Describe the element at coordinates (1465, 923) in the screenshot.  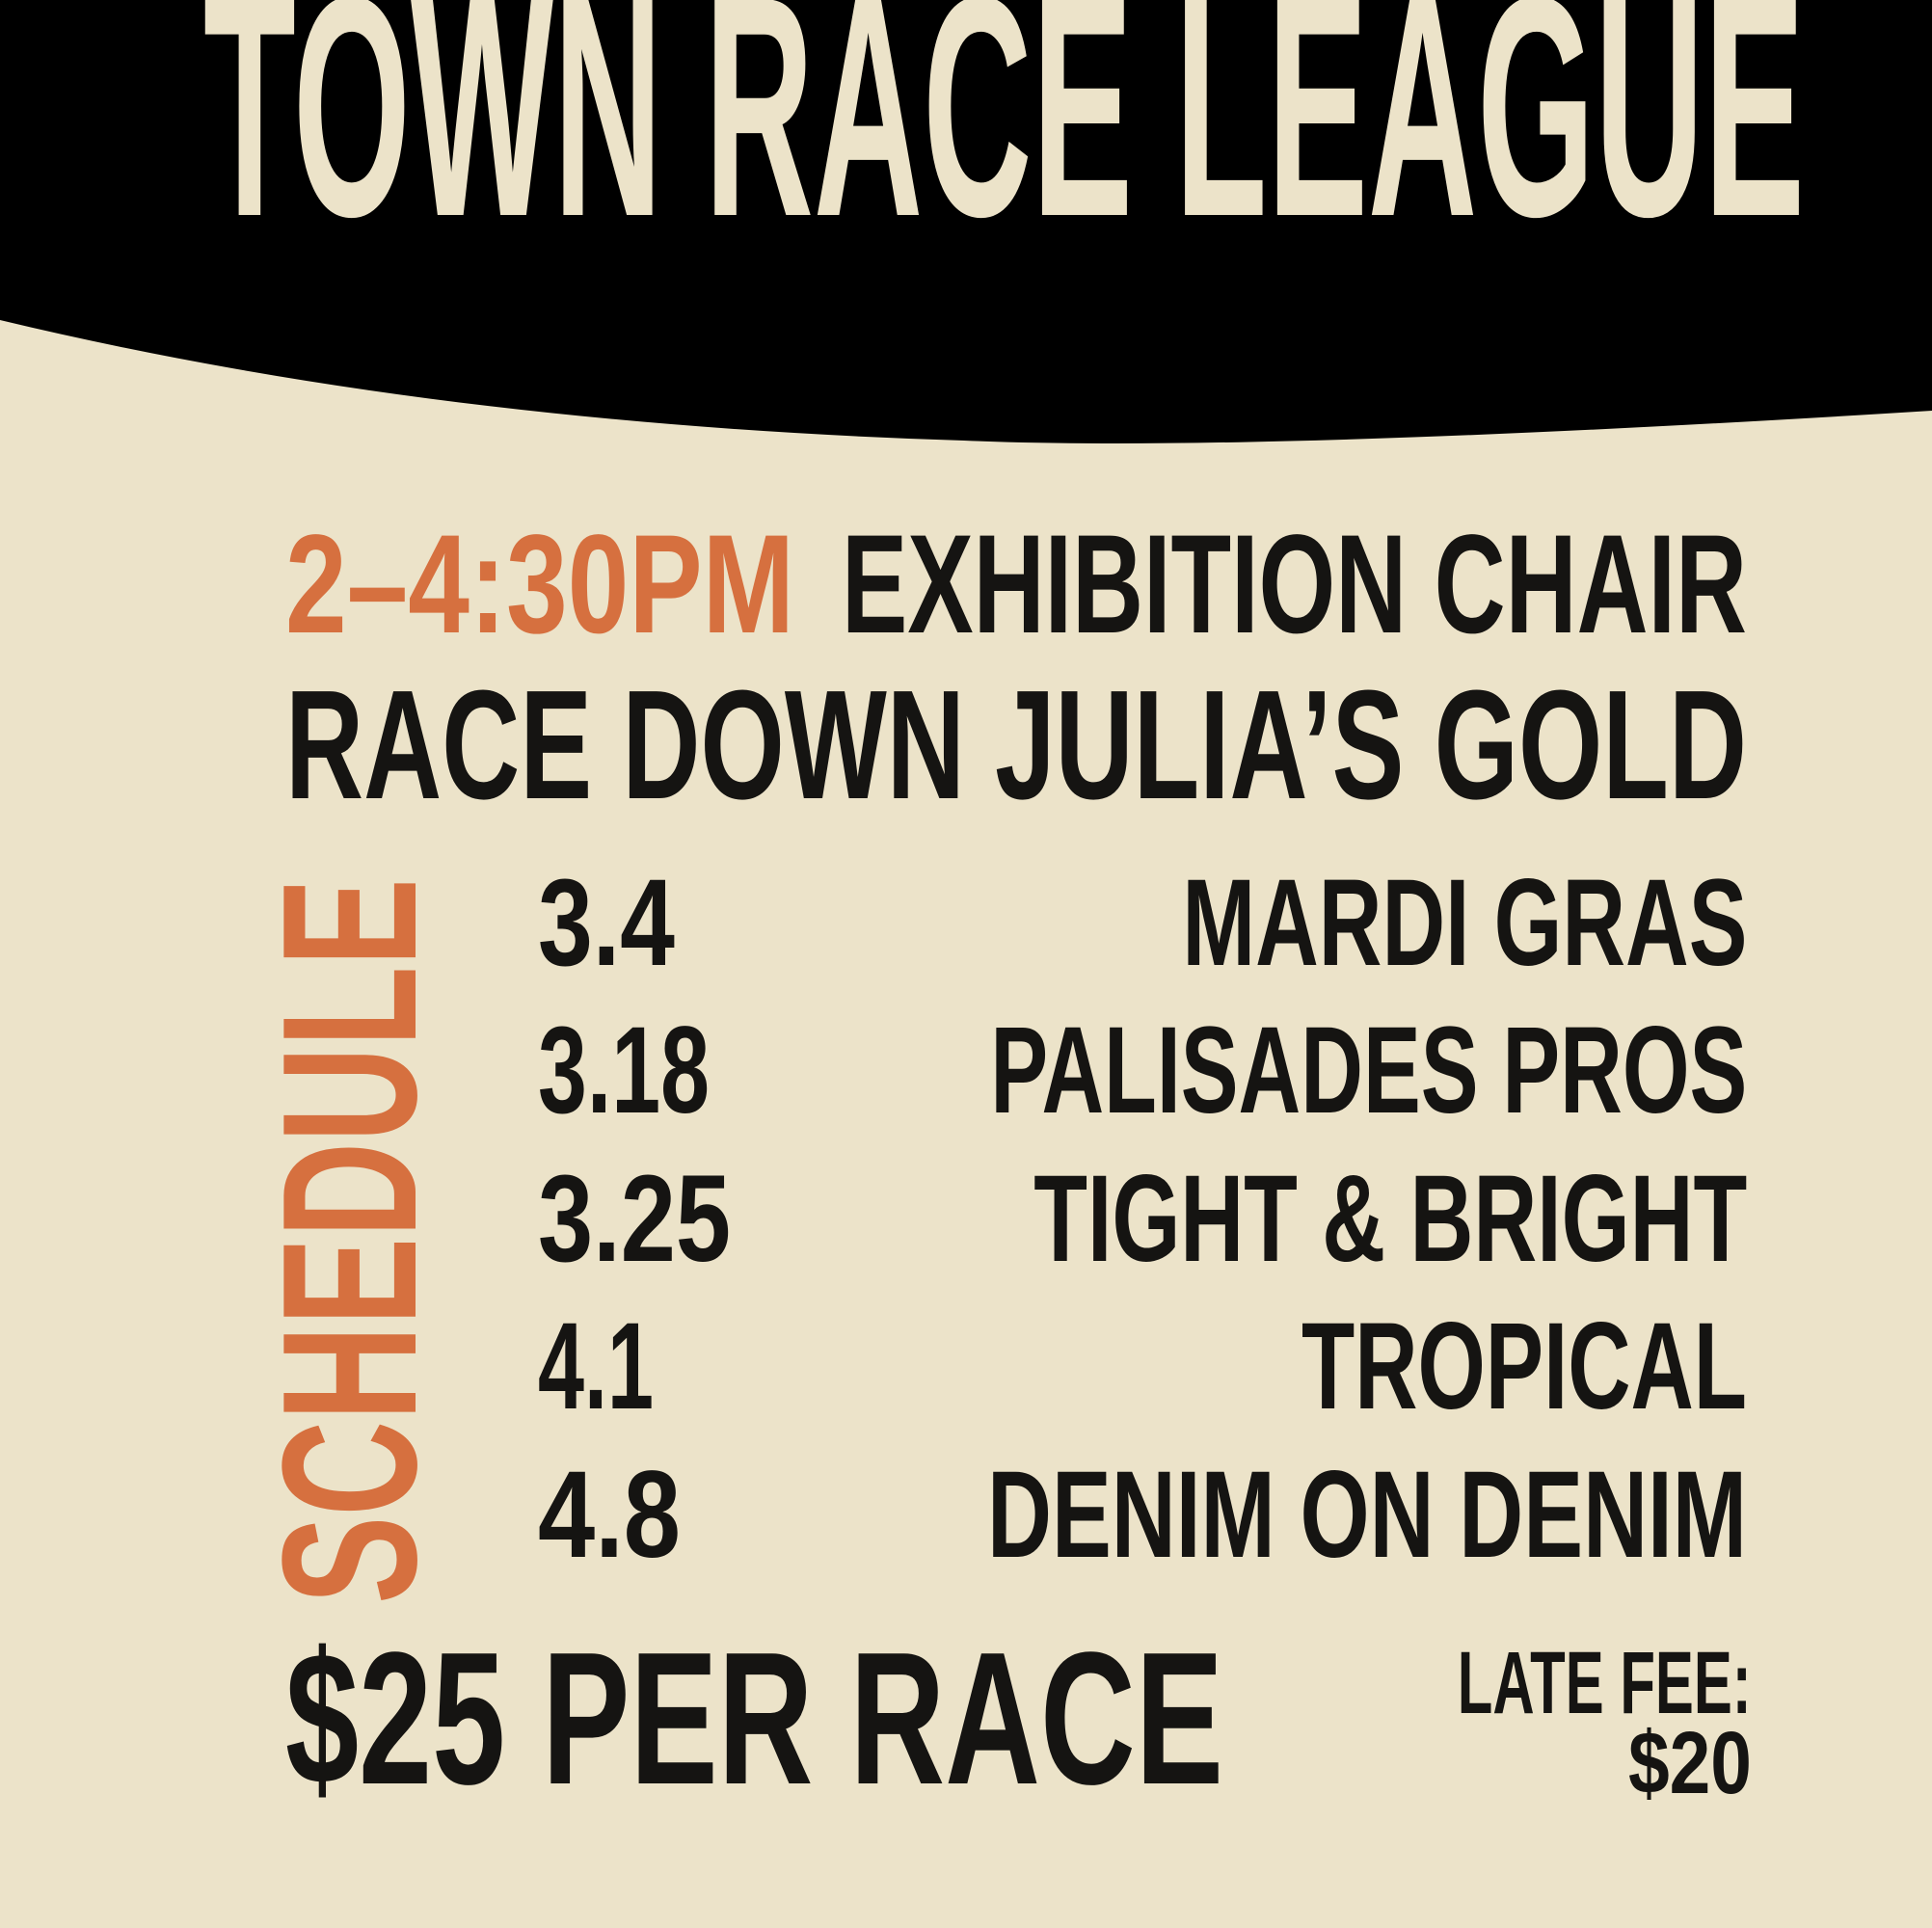
I see `schedule-theme: MARDI GRAS` at that location.